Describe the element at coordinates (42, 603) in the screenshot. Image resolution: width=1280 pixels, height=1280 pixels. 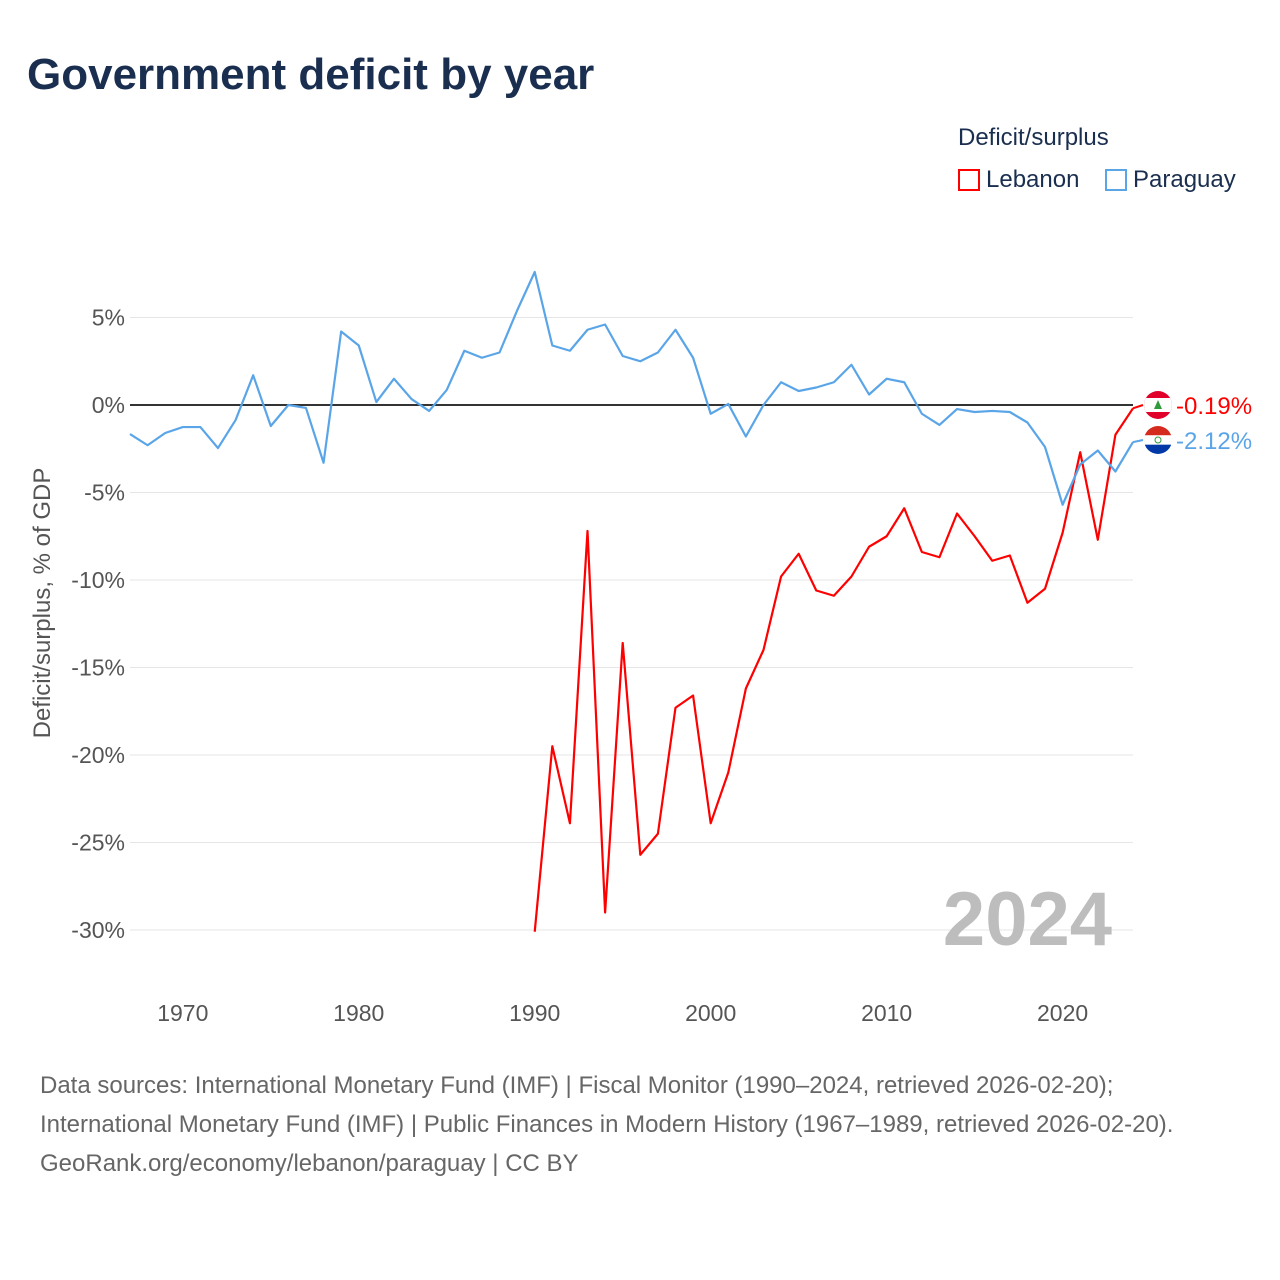
I see `y-axis-label: Deficit/surplus, % of GDP` at that location.